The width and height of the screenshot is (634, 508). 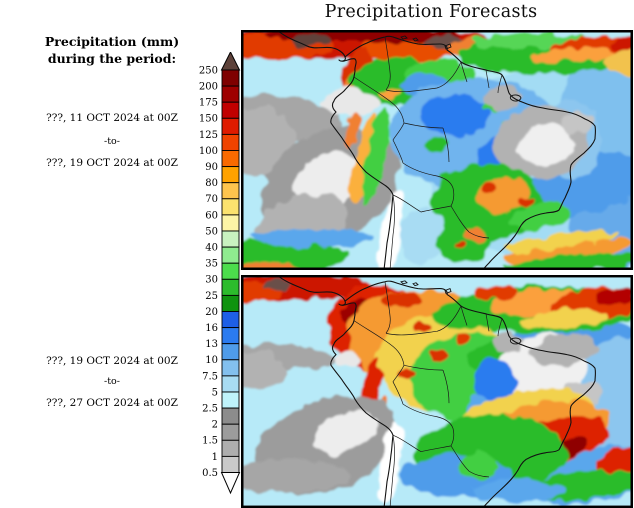 I want to click on colorbar-tick-label: 125, so click(x=208, y=135).